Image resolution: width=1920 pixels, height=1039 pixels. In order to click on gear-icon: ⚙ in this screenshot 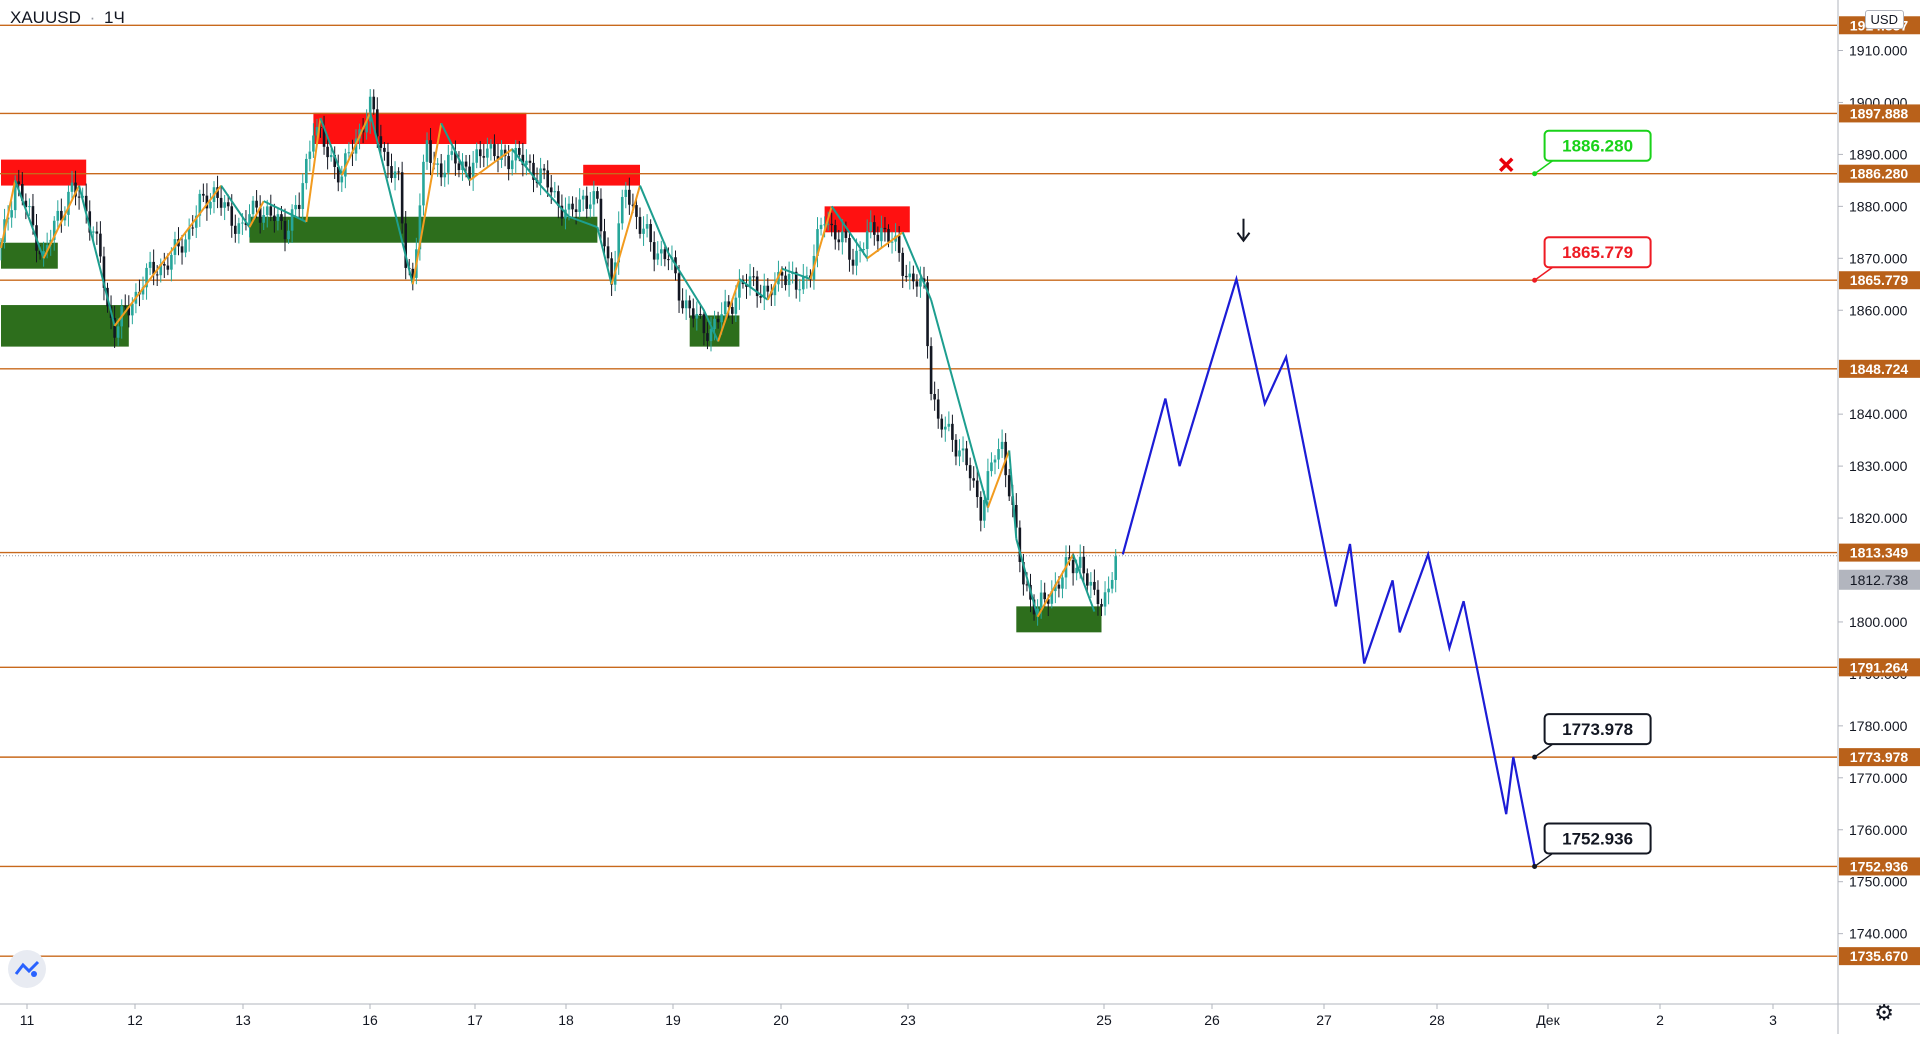, I will do `click(1884, 1012)`.